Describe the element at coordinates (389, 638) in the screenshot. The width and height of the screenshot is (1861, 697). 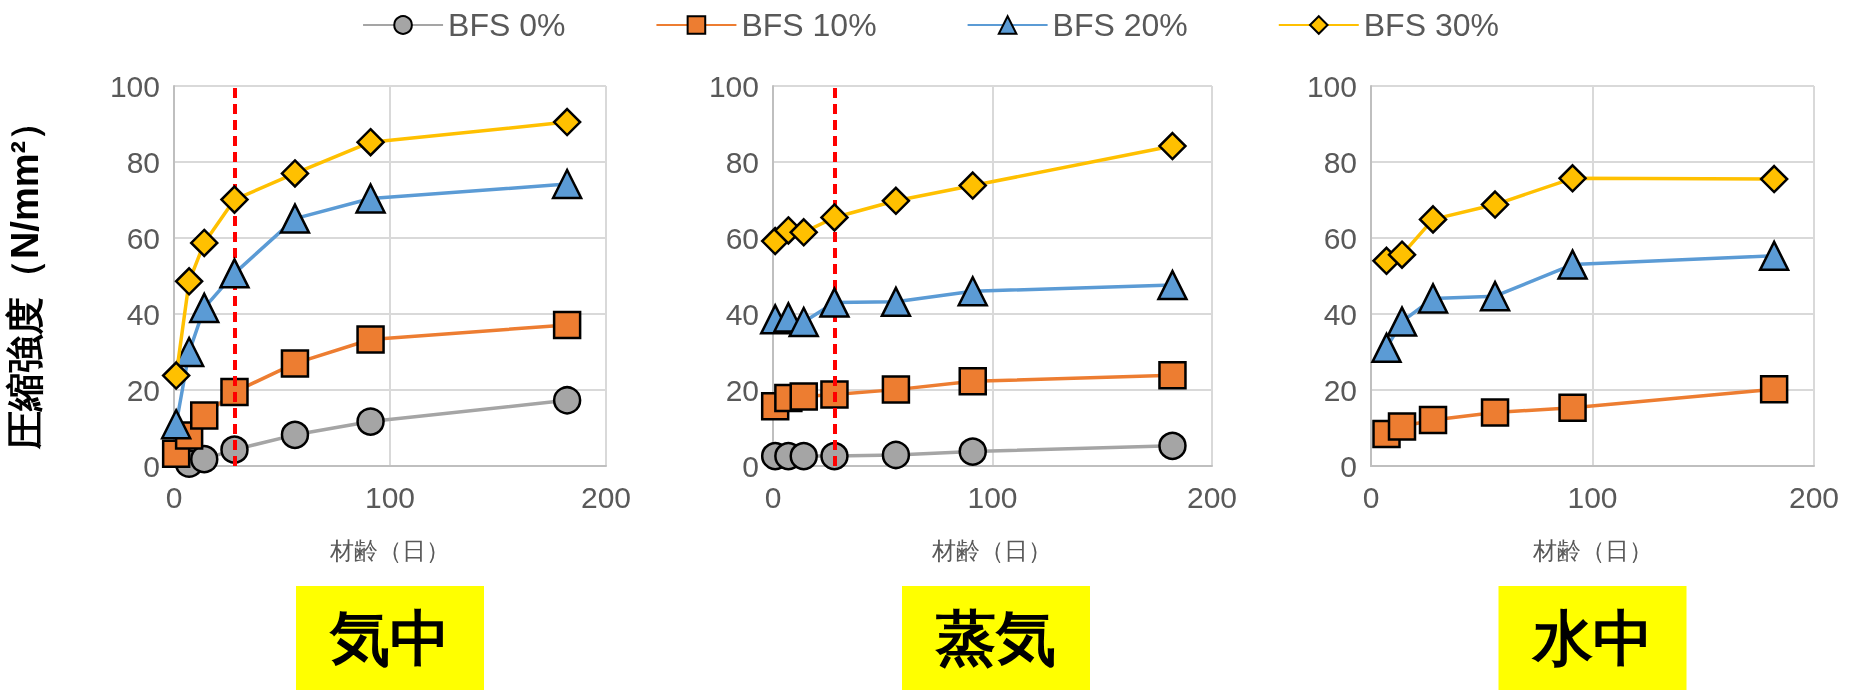
I see `text: 気中` at that location.